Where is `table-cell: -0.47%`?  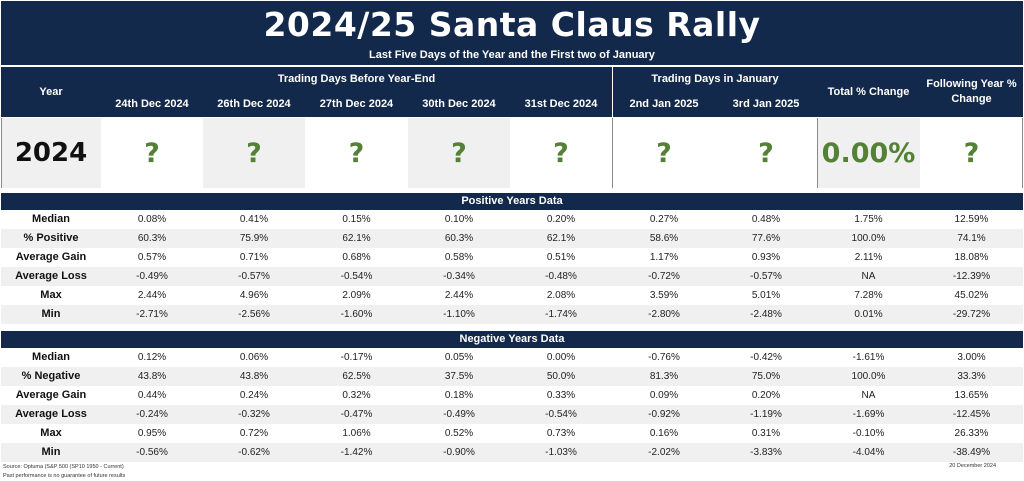
table-cell: -0.47% is located at coordinates (356, 414).